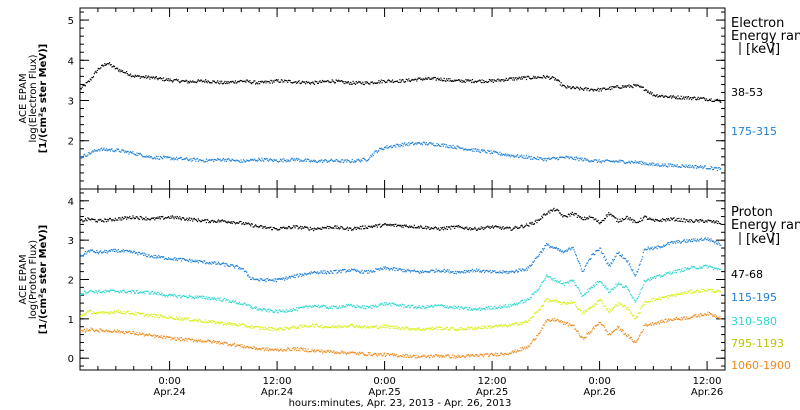 The height and width of the screenshot is (410, 800). What do you see at coordinates (43, 279) in the screenshot?
I see `proton-ylabel-line: [1/(cm²s ster MeV)]` at bounding box center [43, 279].